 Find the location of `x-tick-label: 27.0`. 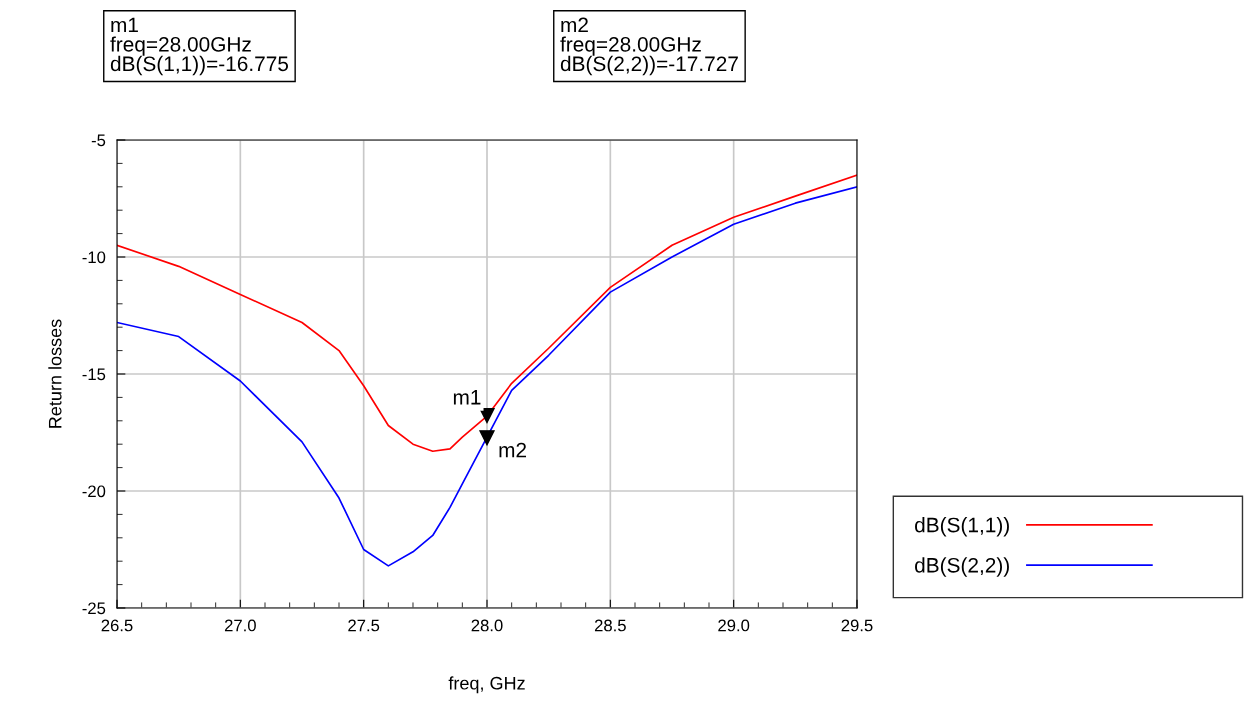

x-tick-label: 27.0 is located at coordinates (240, 625).